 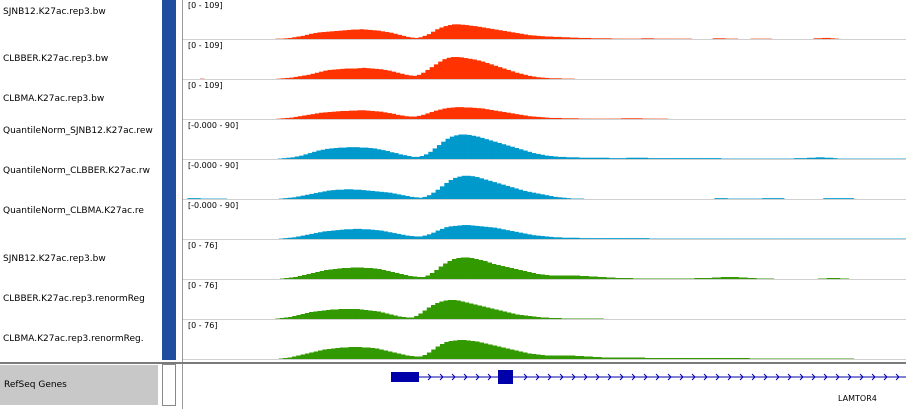 What do you see at coordinates (544, 140) in the screenshot?
I see `track-3: [-0.000 - 90]` at bounding box center [544, 140].